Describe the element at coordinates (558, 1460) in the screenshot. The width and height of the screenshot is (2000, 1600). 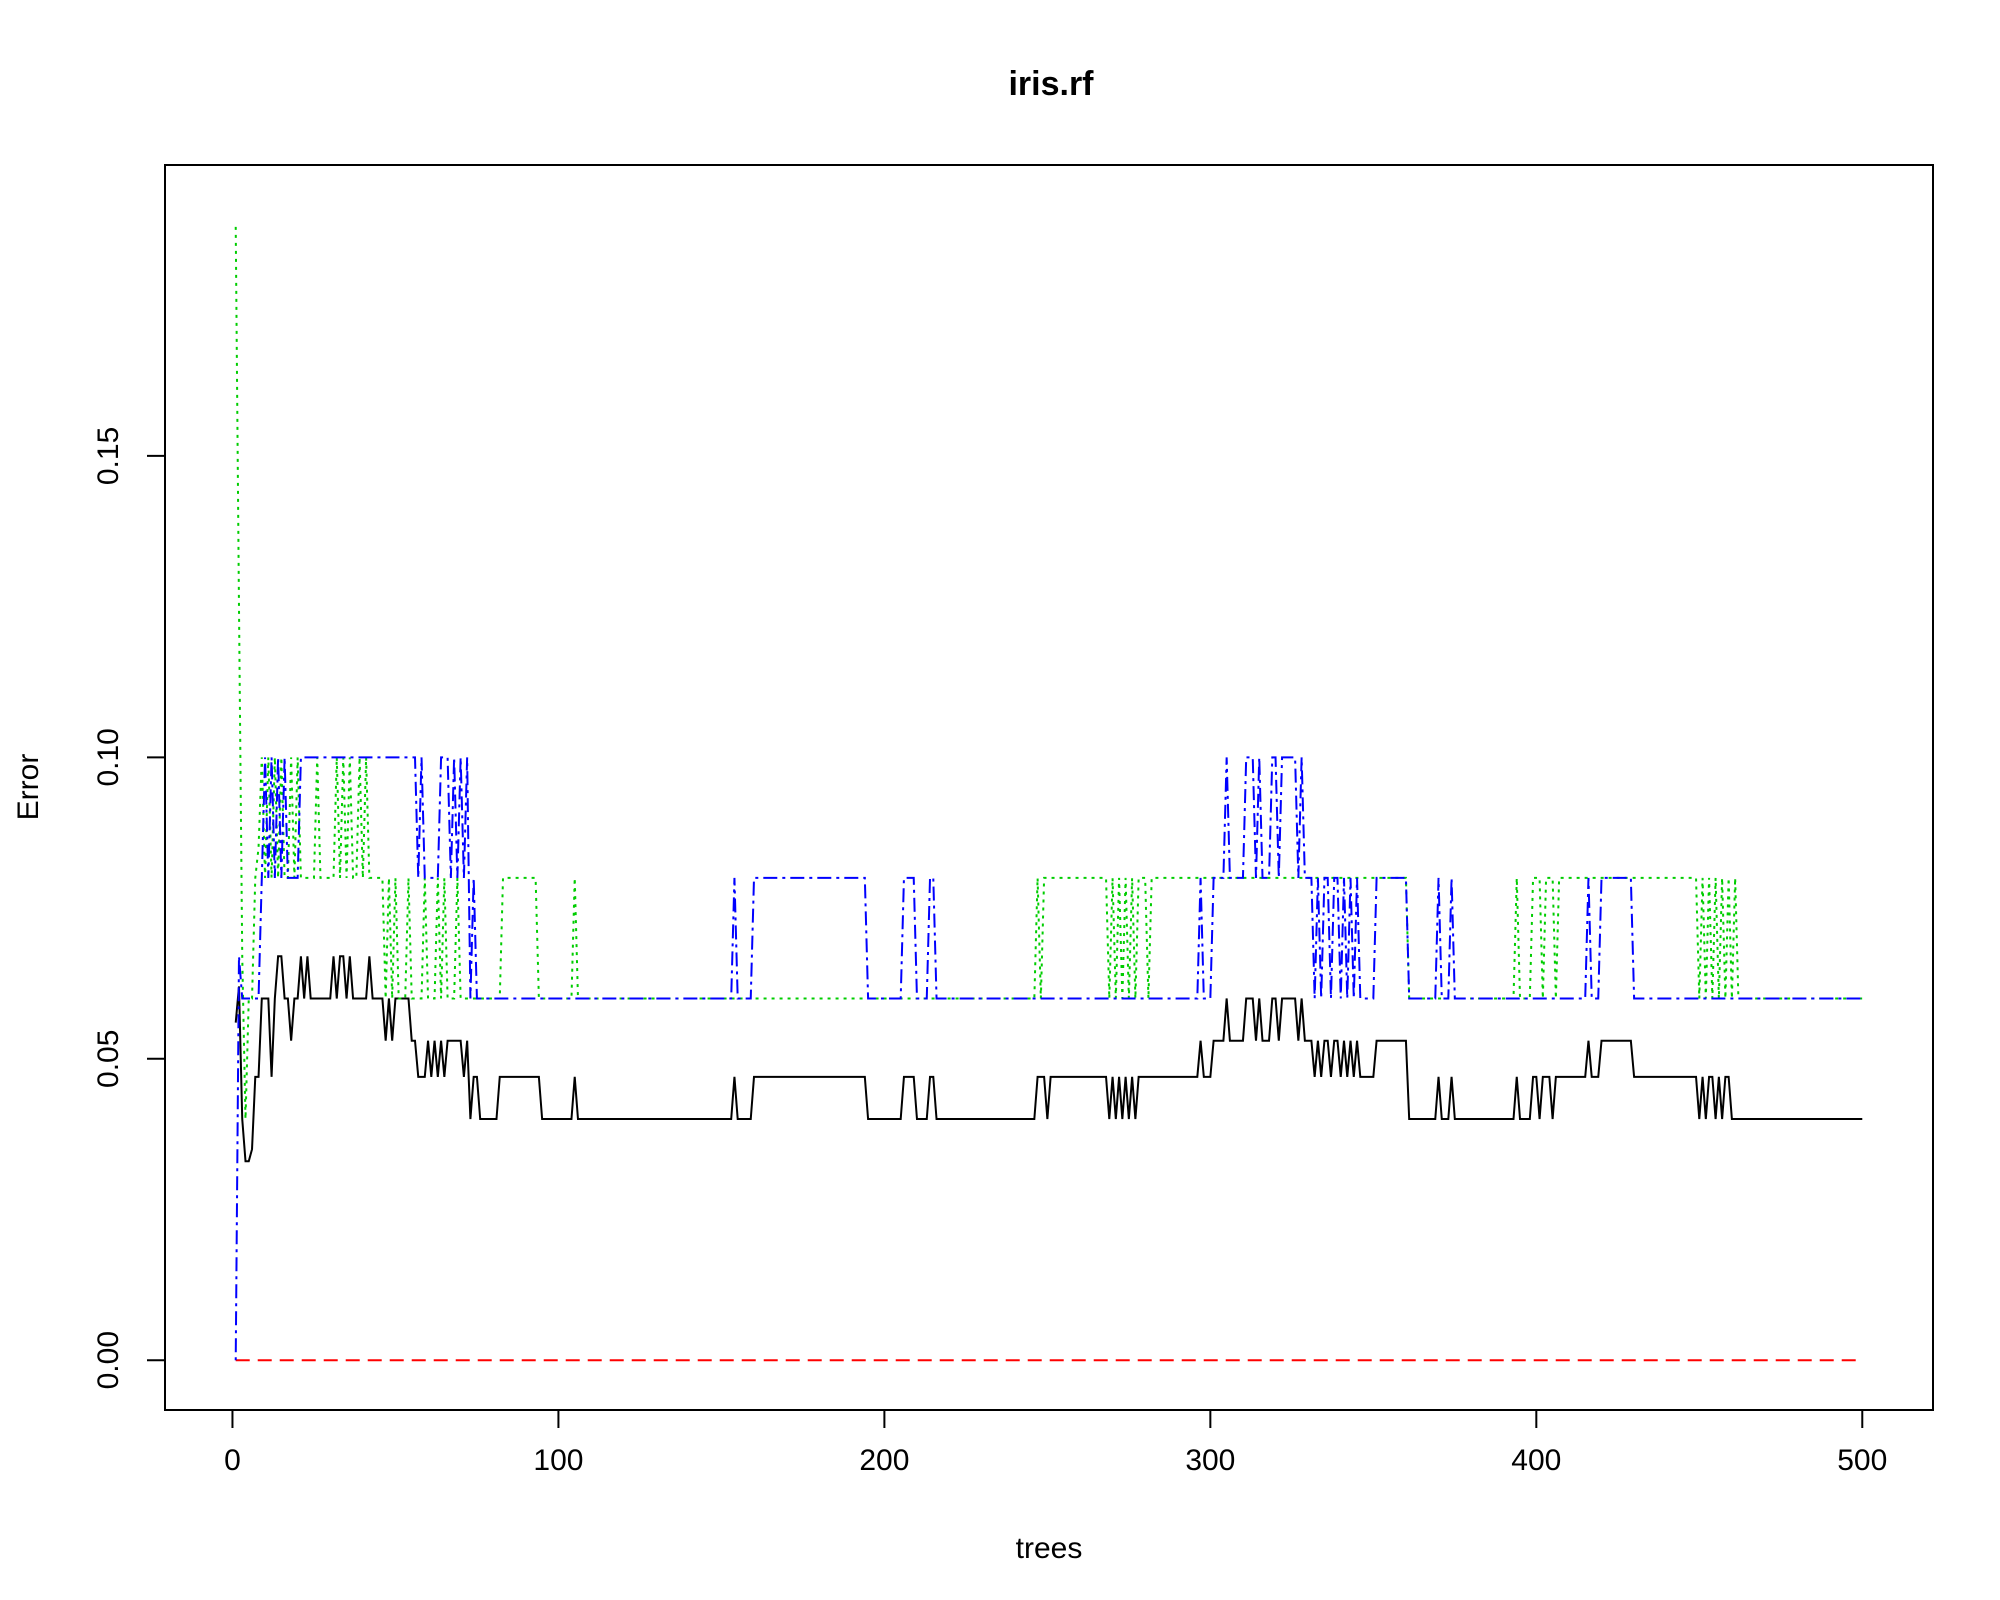
I see `x-tick-label: 100` at that location.